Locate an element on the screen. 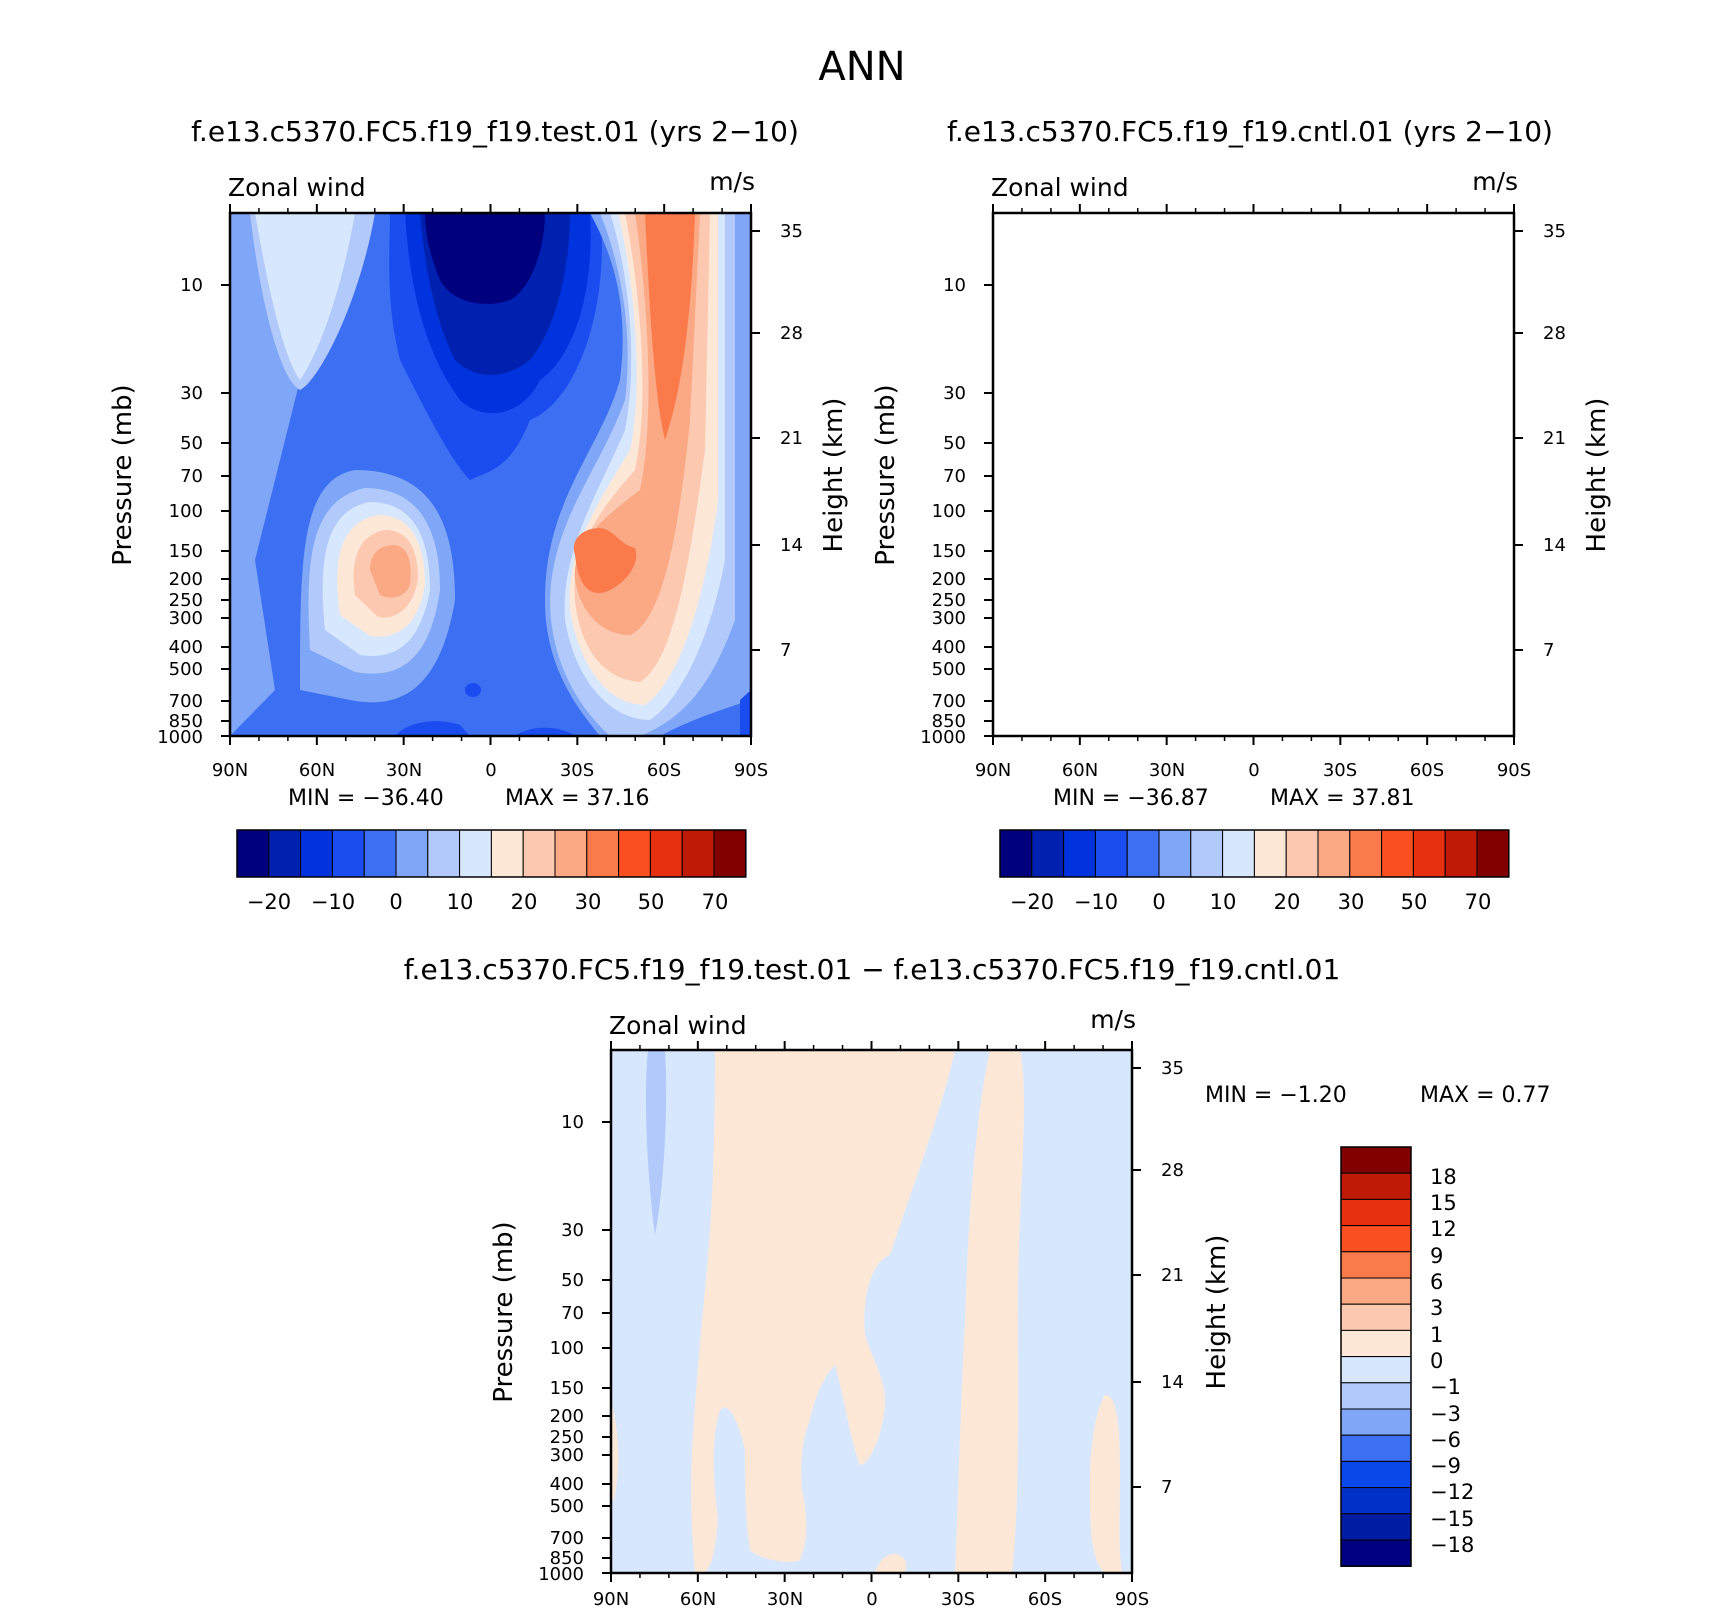 The width and height of the screenshot is (1710, 1611). variable-label: Zonal wind is located at coordinates (678, 1025).